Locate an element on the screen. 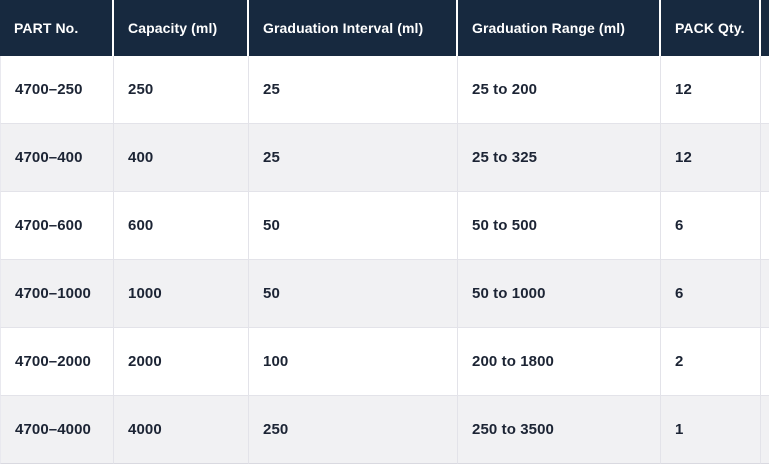  cell-graduation-range: 25 to 325 is located at coordinates (559, 158).